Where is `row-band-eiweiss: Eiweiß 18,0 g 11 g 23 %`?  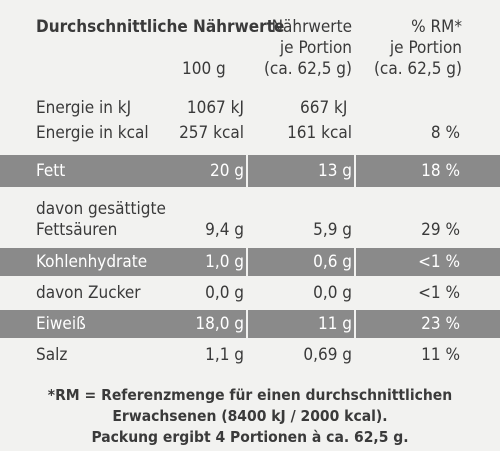
row-band-eiweiss: Eiweiß 18,0 g 11 g 23 % is located at coordinates (250, 324).